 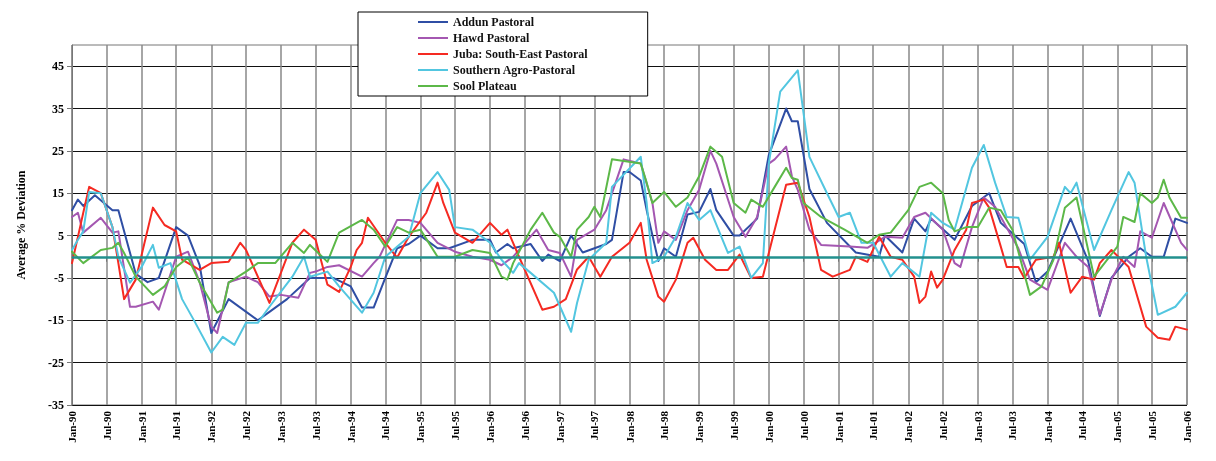 I want to click on x-tick-label: Jan-91, so click(x=141, y=427).